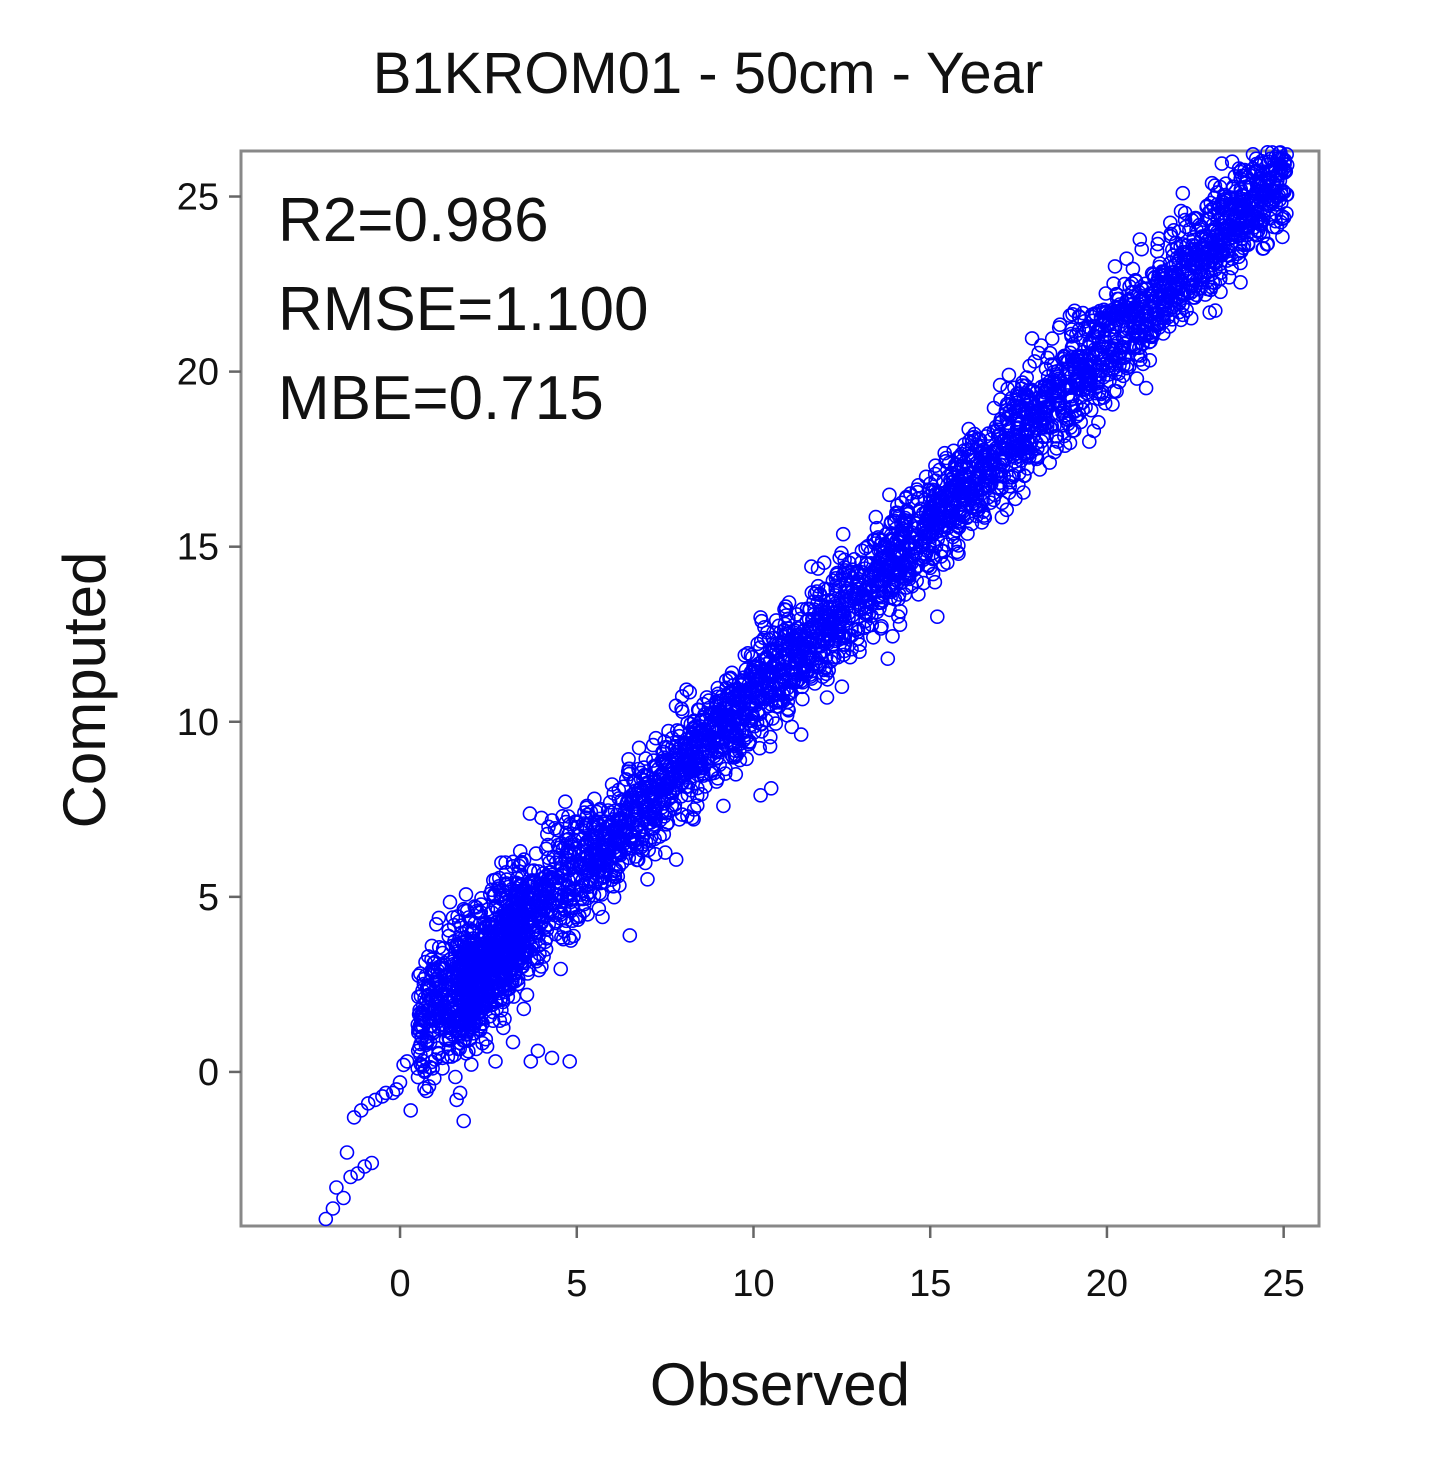 This screenshot has height=1461, width=1446. I want to click on y-tick-label: 20, so click(198, 373).